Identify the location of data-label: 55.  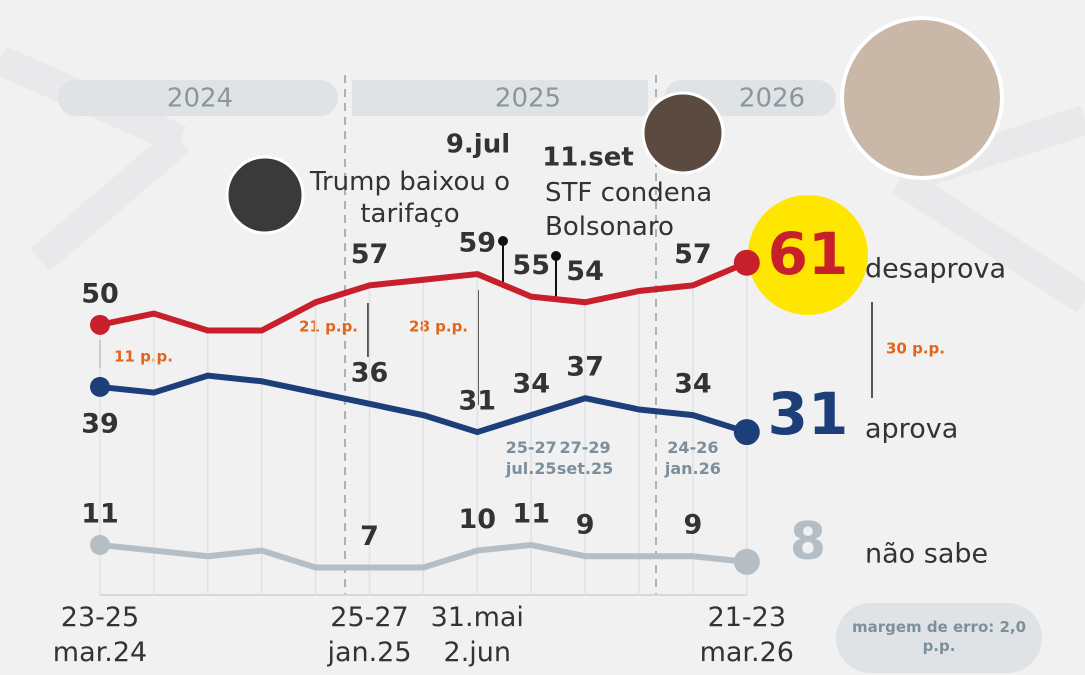
(531, 265).